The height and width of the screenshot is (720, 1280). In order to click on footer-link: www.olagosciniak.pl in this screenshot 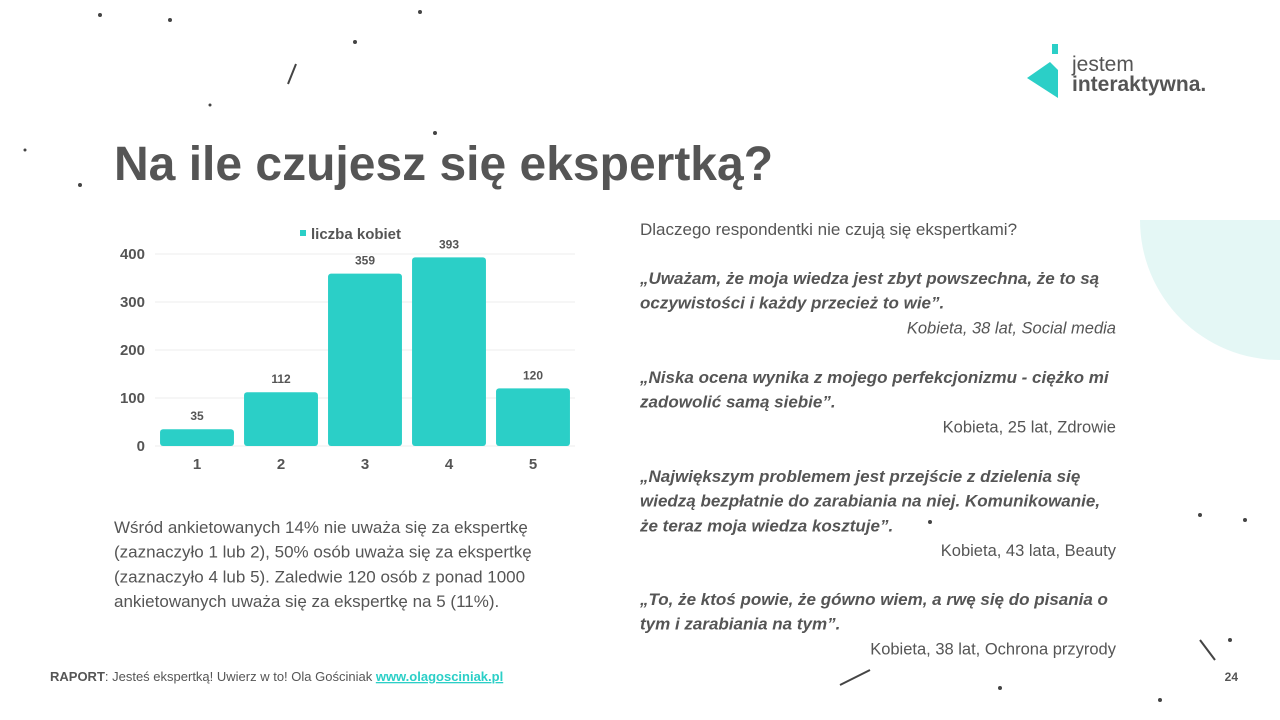, I will do `click(439, 676)`.